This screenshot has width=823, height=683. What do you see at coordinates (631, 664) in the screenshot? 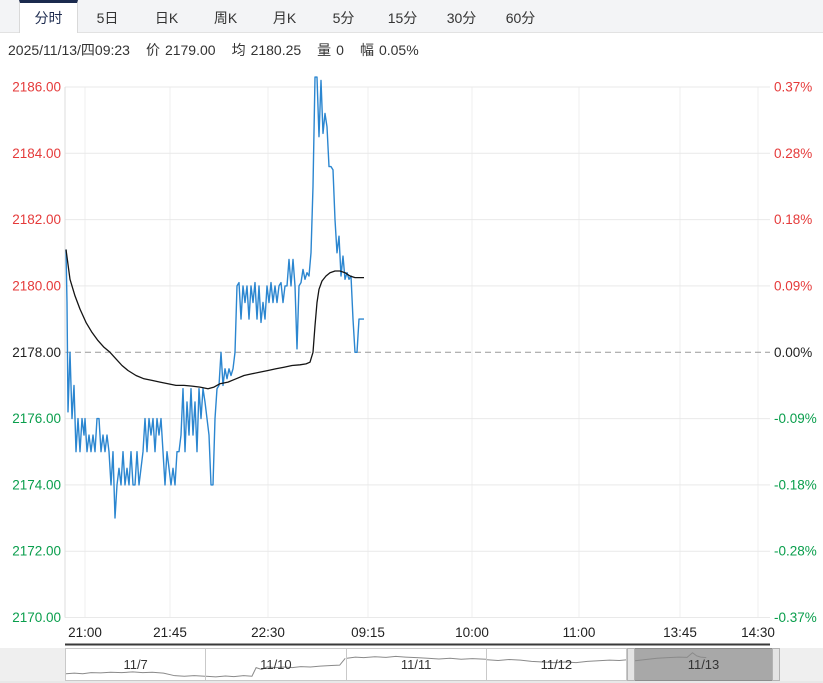
I see `nav-handle-left` at bounding box center [631, 664].